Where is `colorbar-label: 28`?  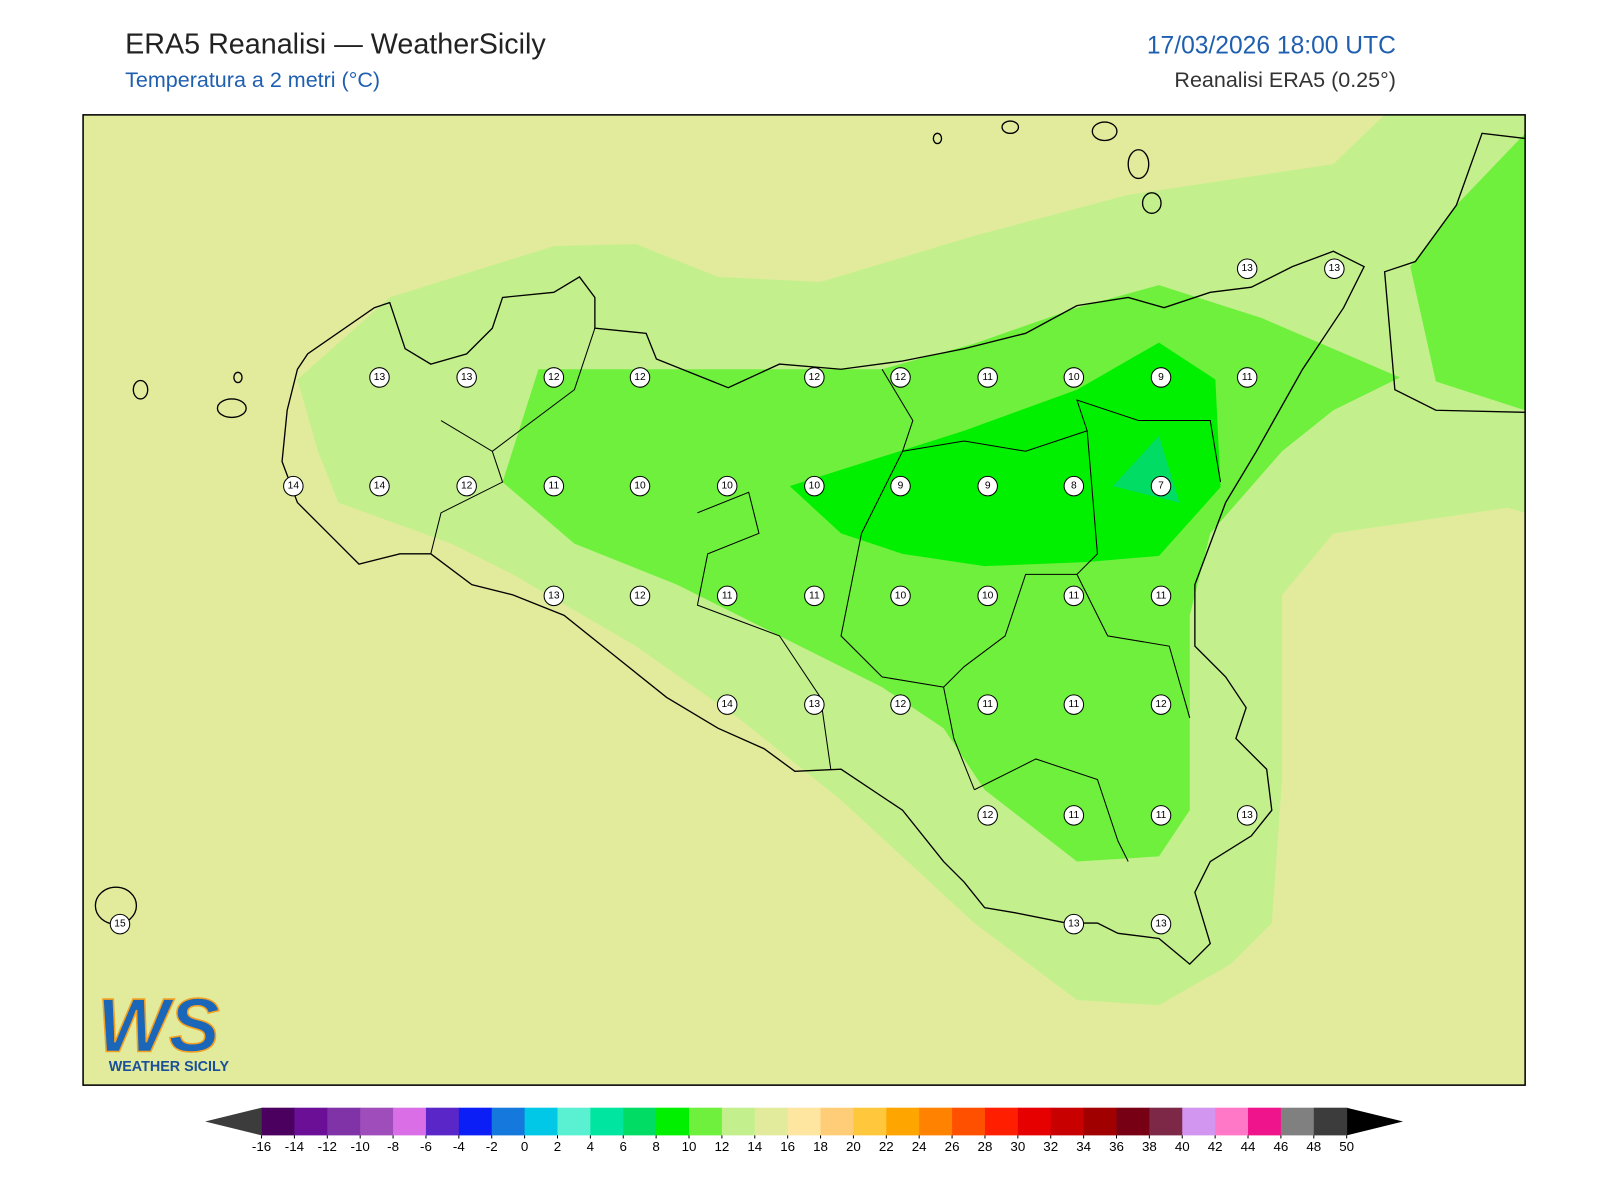
colorbar-label: 28 is located at coordinates (985, 1146).